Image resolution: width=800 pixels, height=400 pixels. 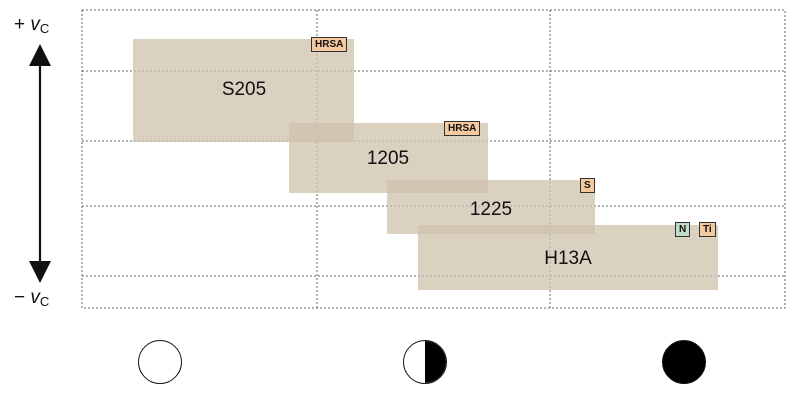 I want to click on tag-s: S, so click(x=587, y=185).